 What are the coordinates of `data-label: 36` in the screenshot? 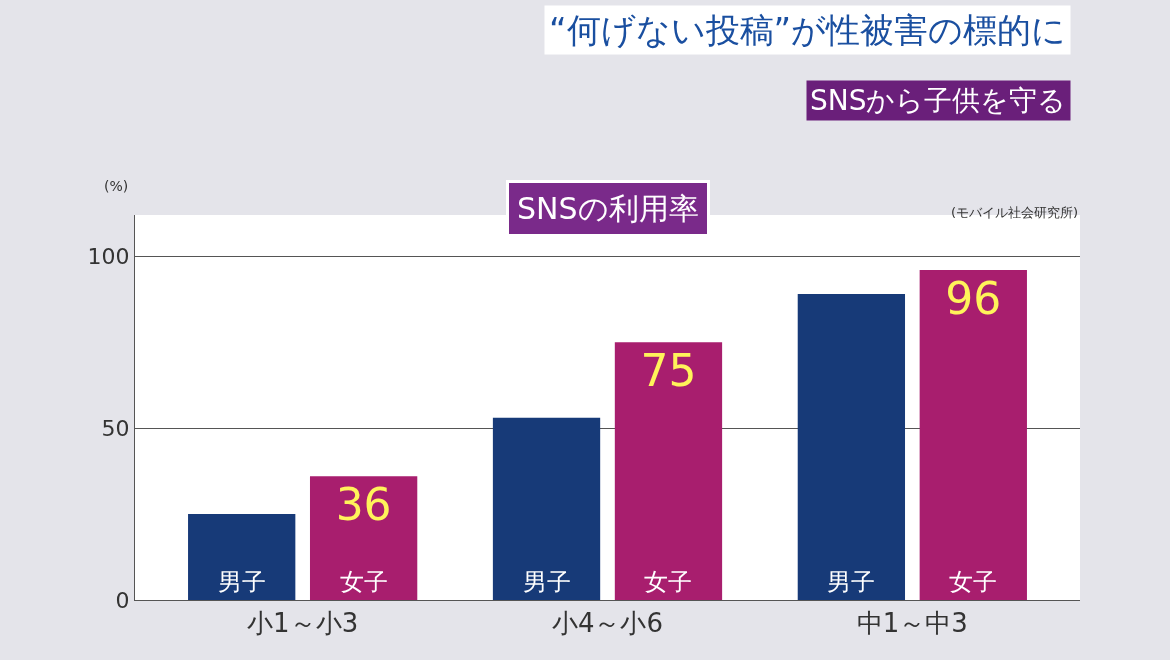 It's located at (363, 505).